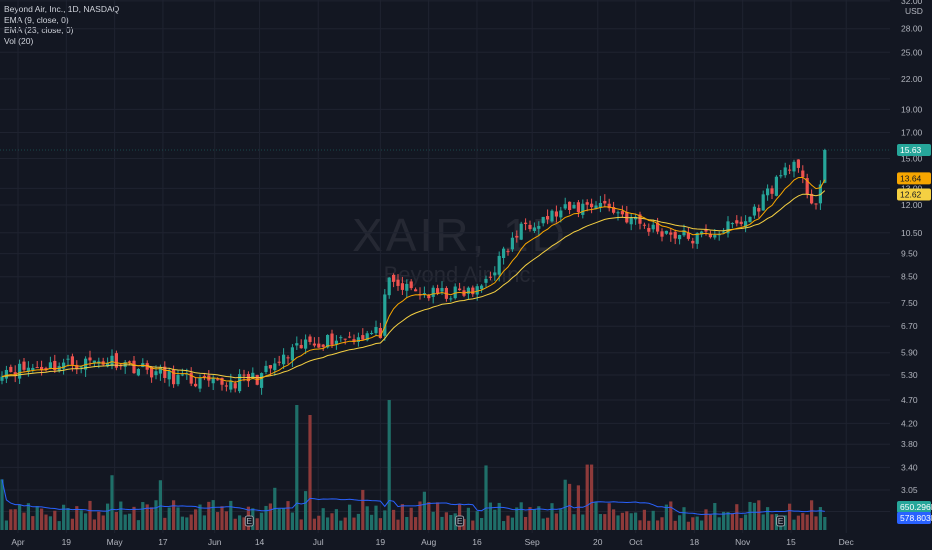  I want to click on legend-ema23: EMA (23, close, 0), so click(39, 30).